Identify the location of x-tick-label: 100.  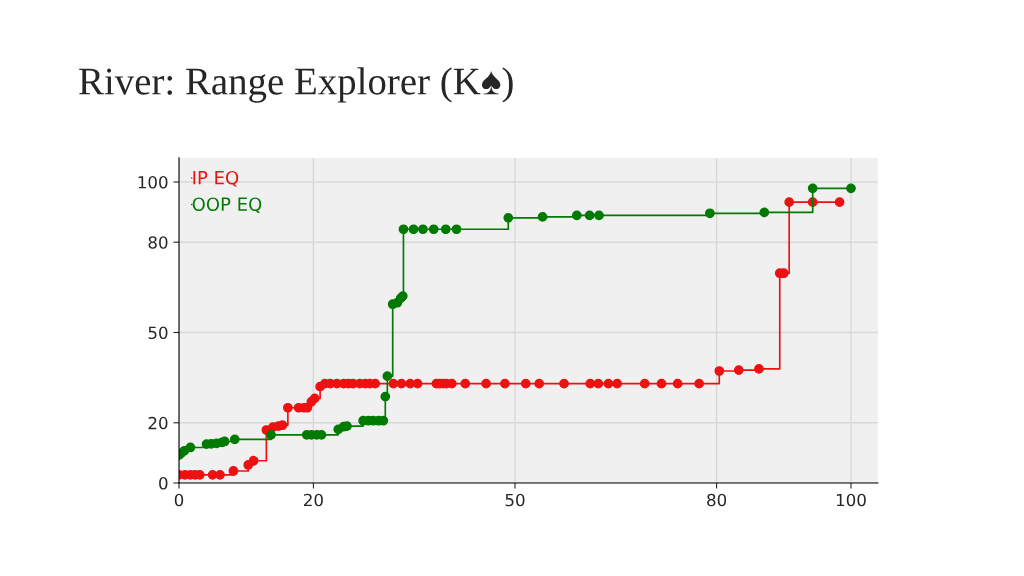
(851, 500).